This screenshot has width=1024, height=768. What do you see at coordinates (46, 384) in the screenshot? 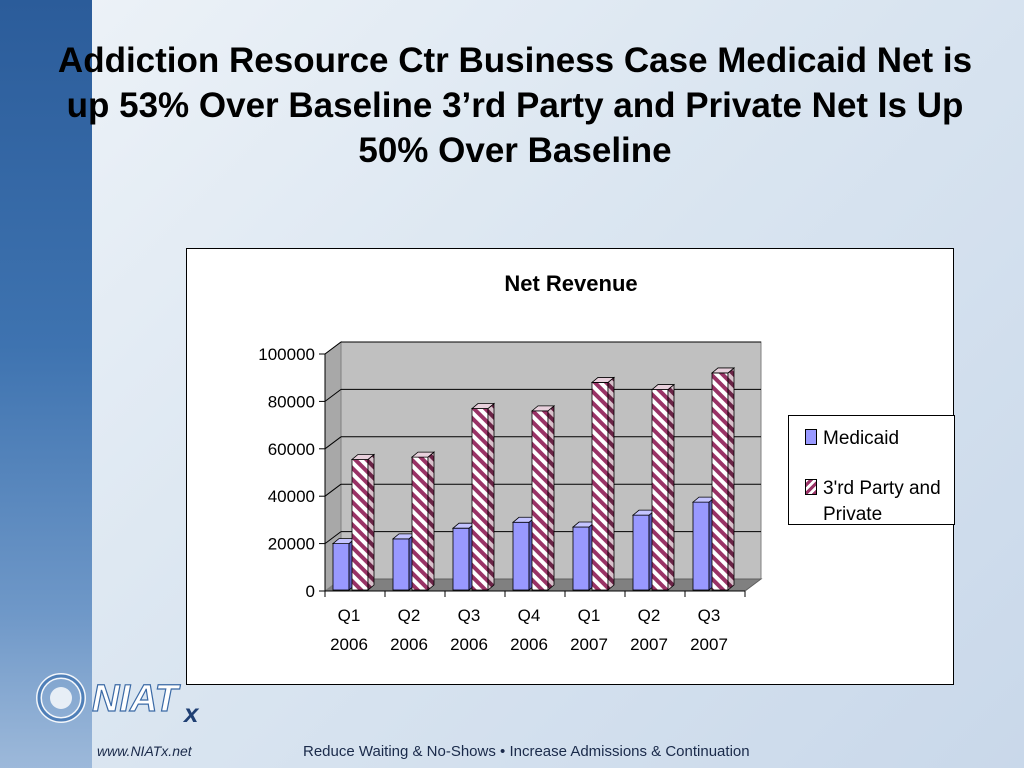
I see `left-stripe` at bounding box center [46, 384].